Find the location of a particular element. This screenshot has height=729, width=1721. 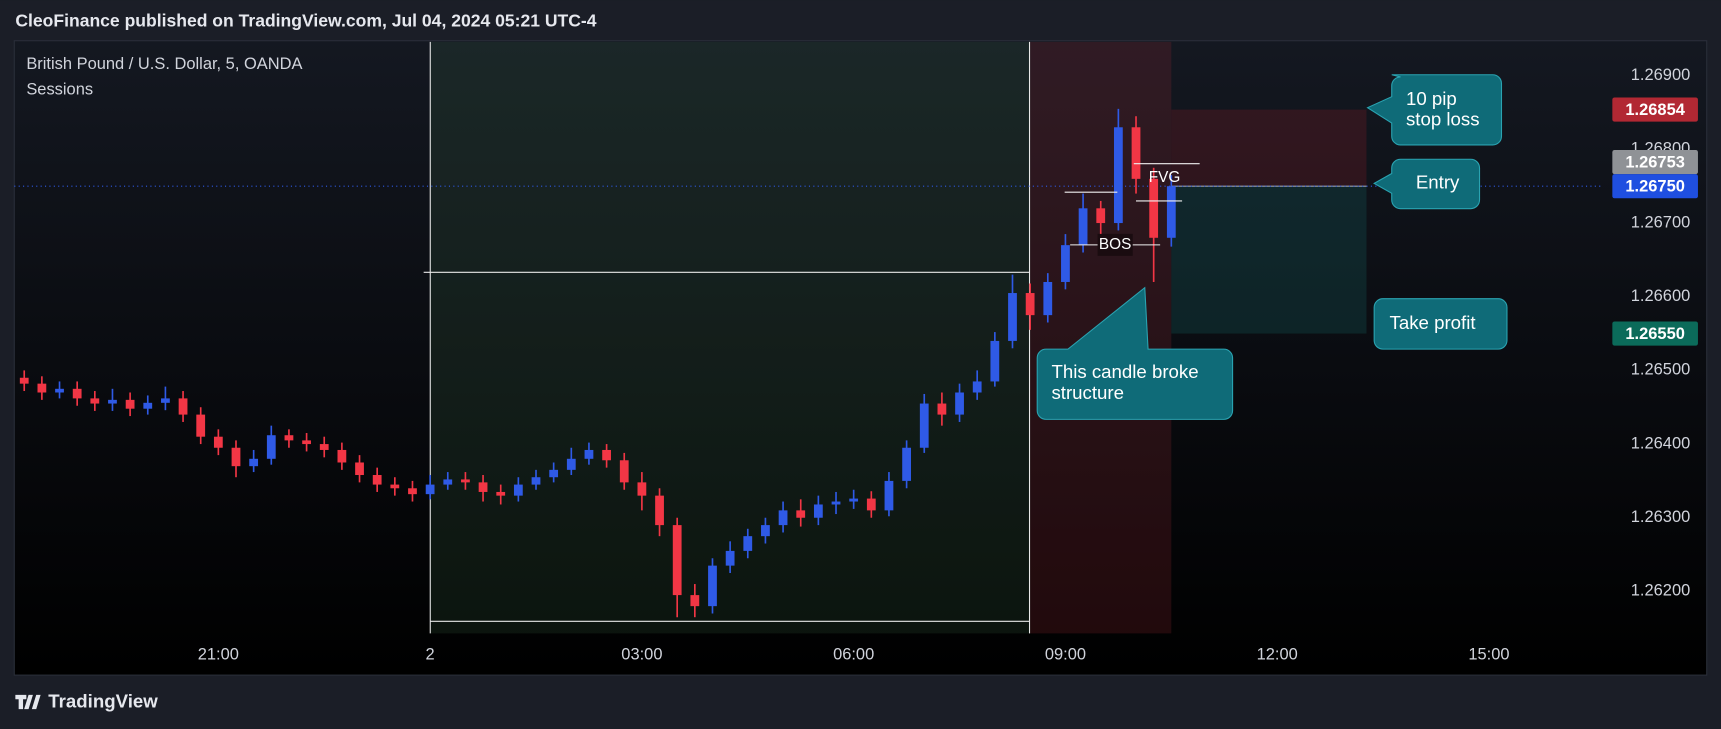

y-tick-label: 1.26400 is located at coordinates (1660, 443).